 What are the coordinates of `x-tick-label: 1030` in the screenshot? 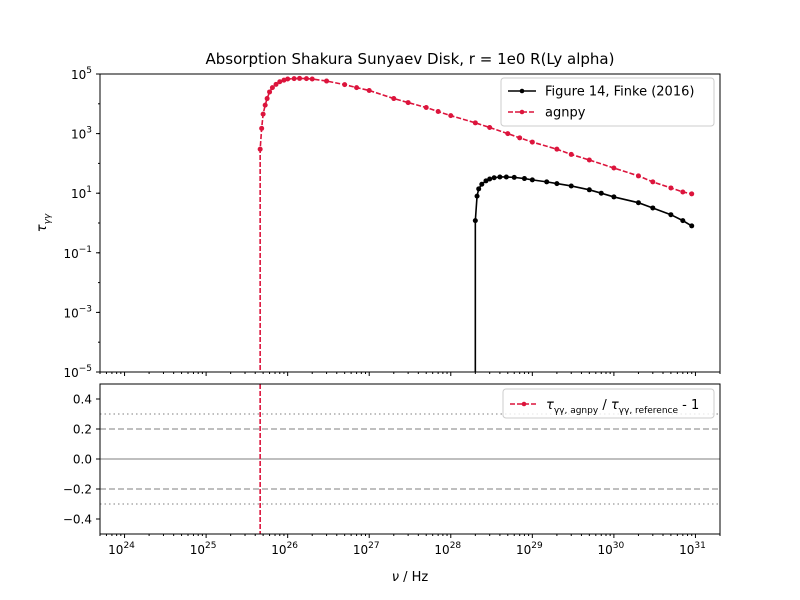 It's located at (611, 549).